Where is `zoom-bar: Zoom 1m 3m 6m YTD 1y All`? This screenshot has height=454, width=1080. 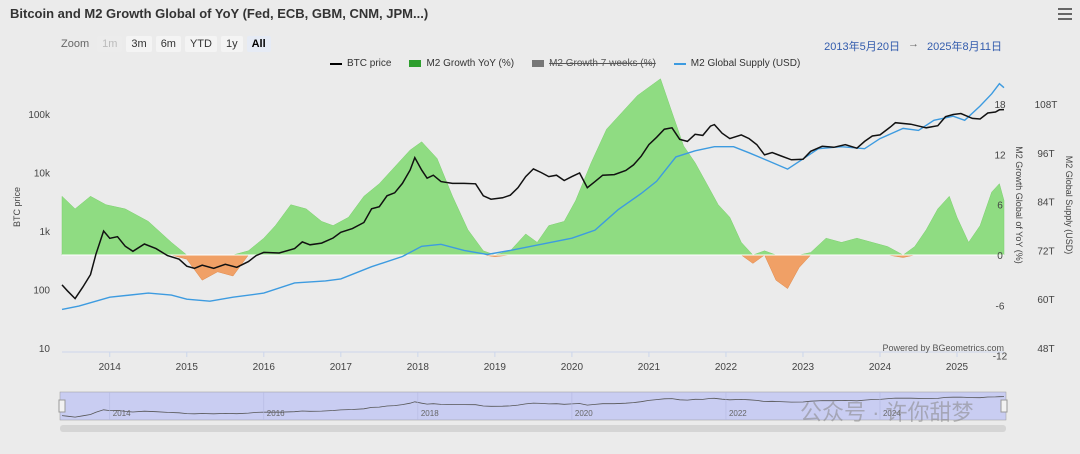
zoom-bar: Zoom 1m 3m 6m YTD 1y All is located at coordinates (166, 44).